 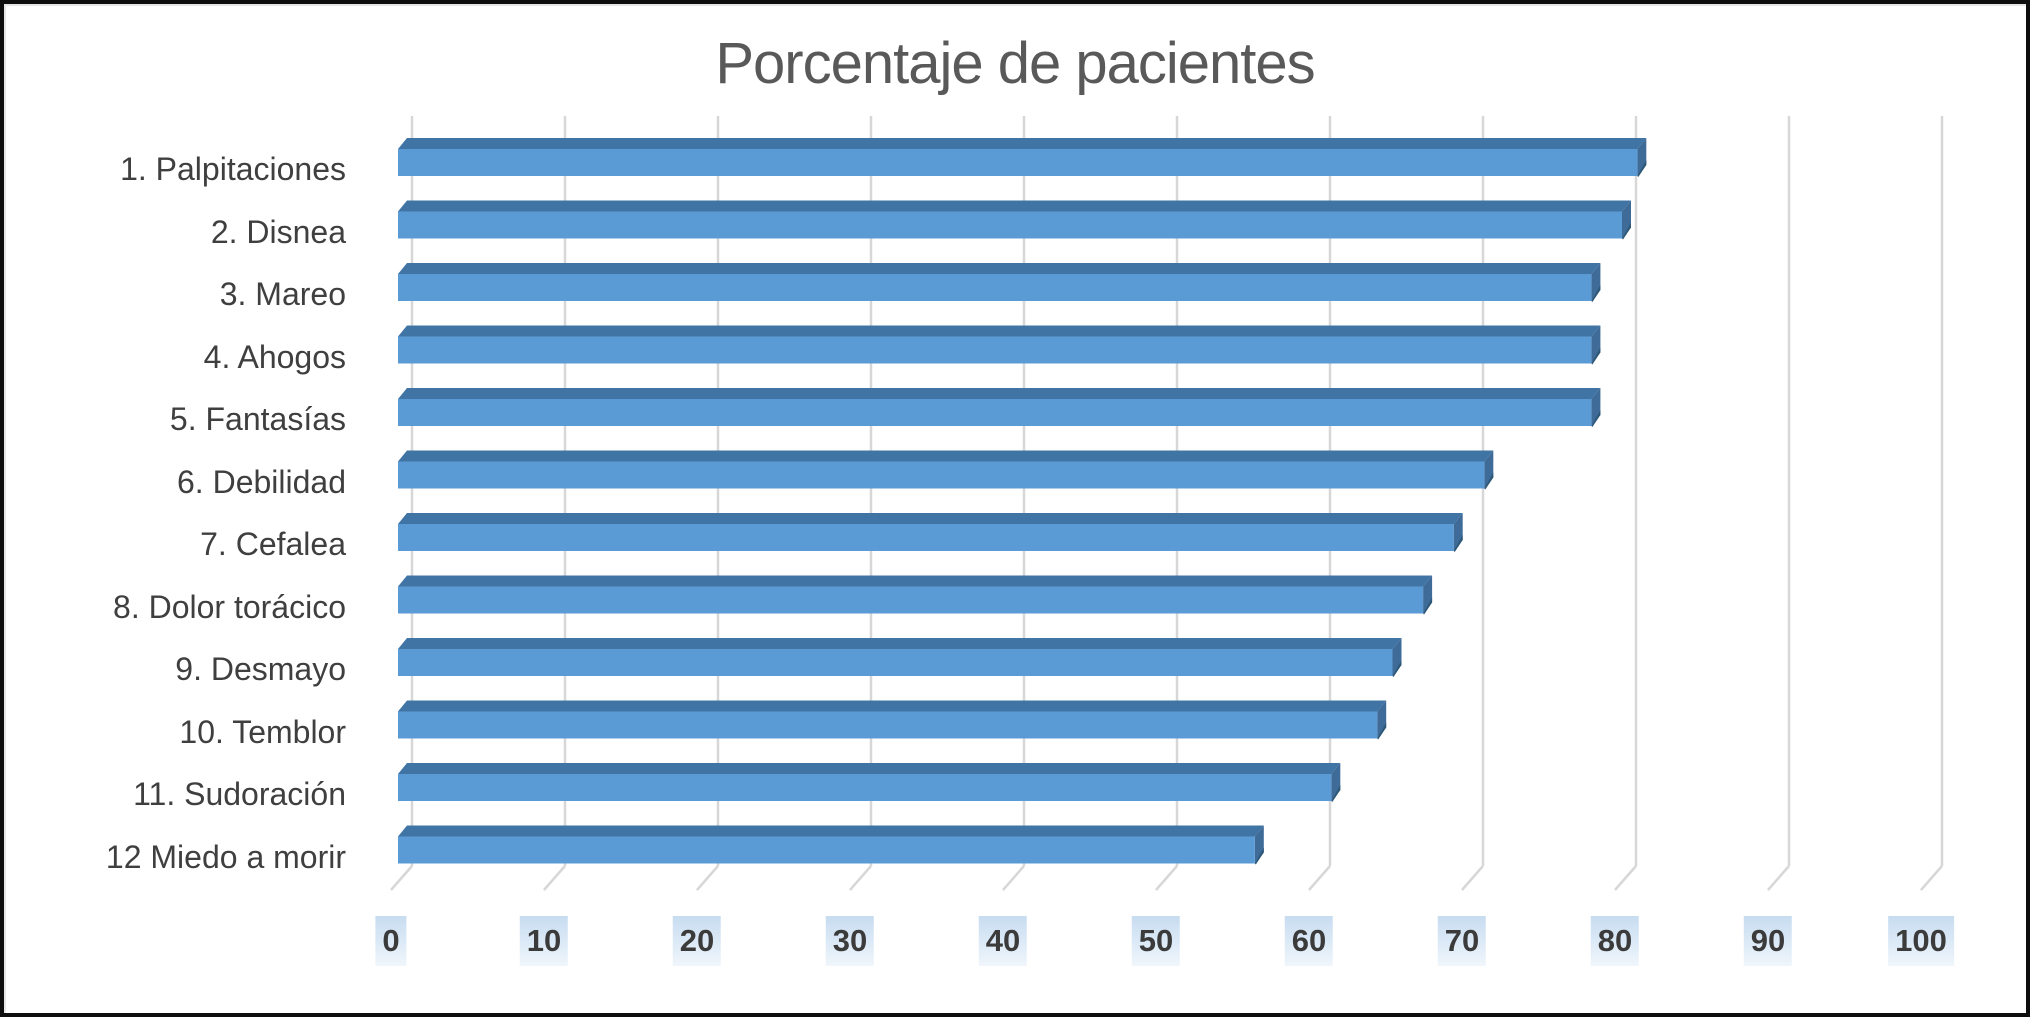 I want to click on chart-title: Porcentaje de pacientes, so click(x=1015, y=63).